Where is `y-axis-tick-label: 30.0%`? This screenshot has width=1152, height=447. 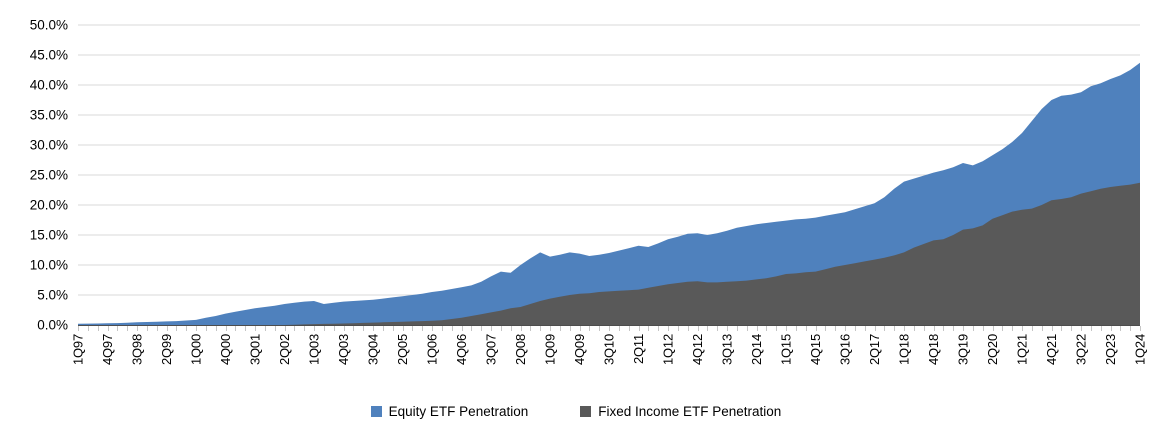
y-axis-tick-label: 30.0% is located at coordinates (49, 145).